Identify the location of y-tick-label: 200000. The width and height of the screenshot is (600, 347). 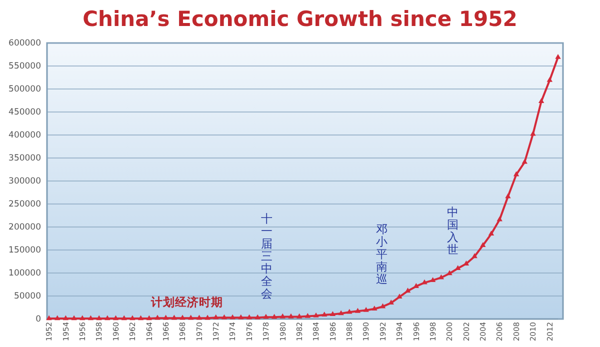
(24, 227).